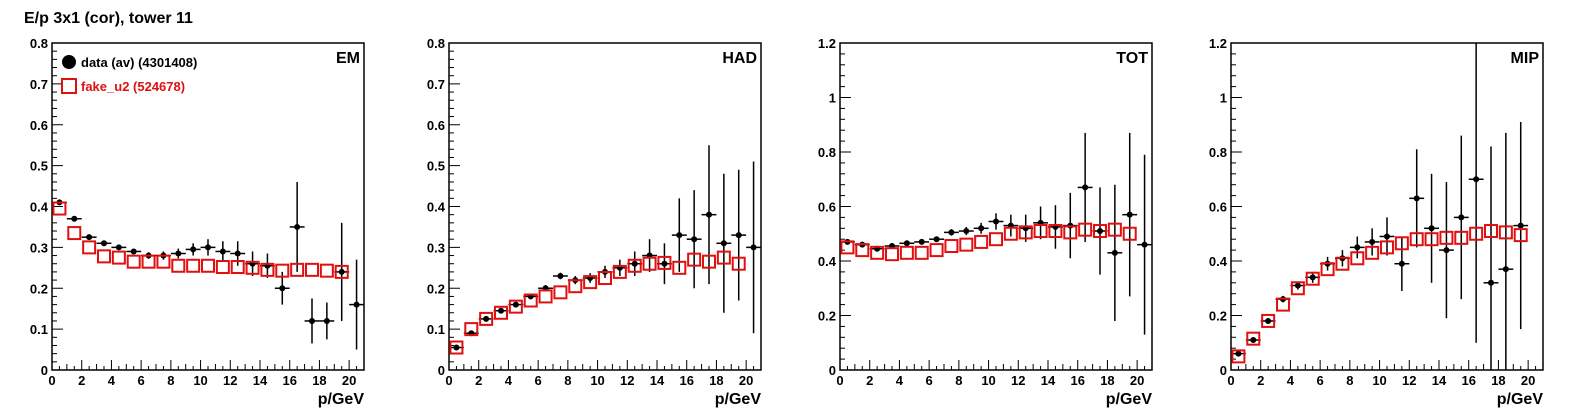 The height and width of the screenshot is (419, 1575). Describe the element at coordinates (139, 62) in the screenshot. I see `legend-label-data: data (av) (4301408)` at that location.